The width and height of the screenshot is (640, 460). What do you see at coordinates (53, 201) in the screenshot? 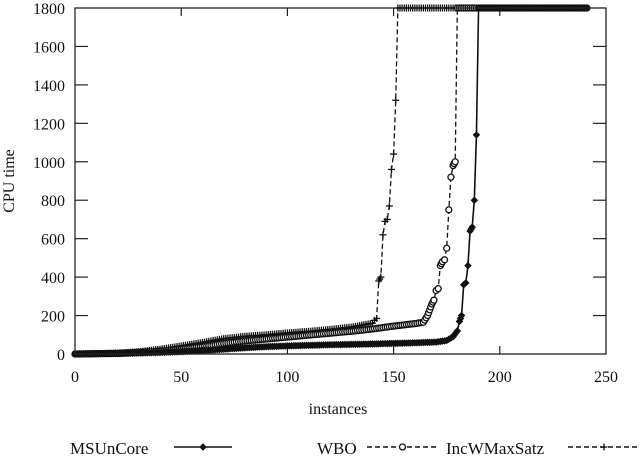
I see `y-tick-label: 800` at bounding box center [53, 201].